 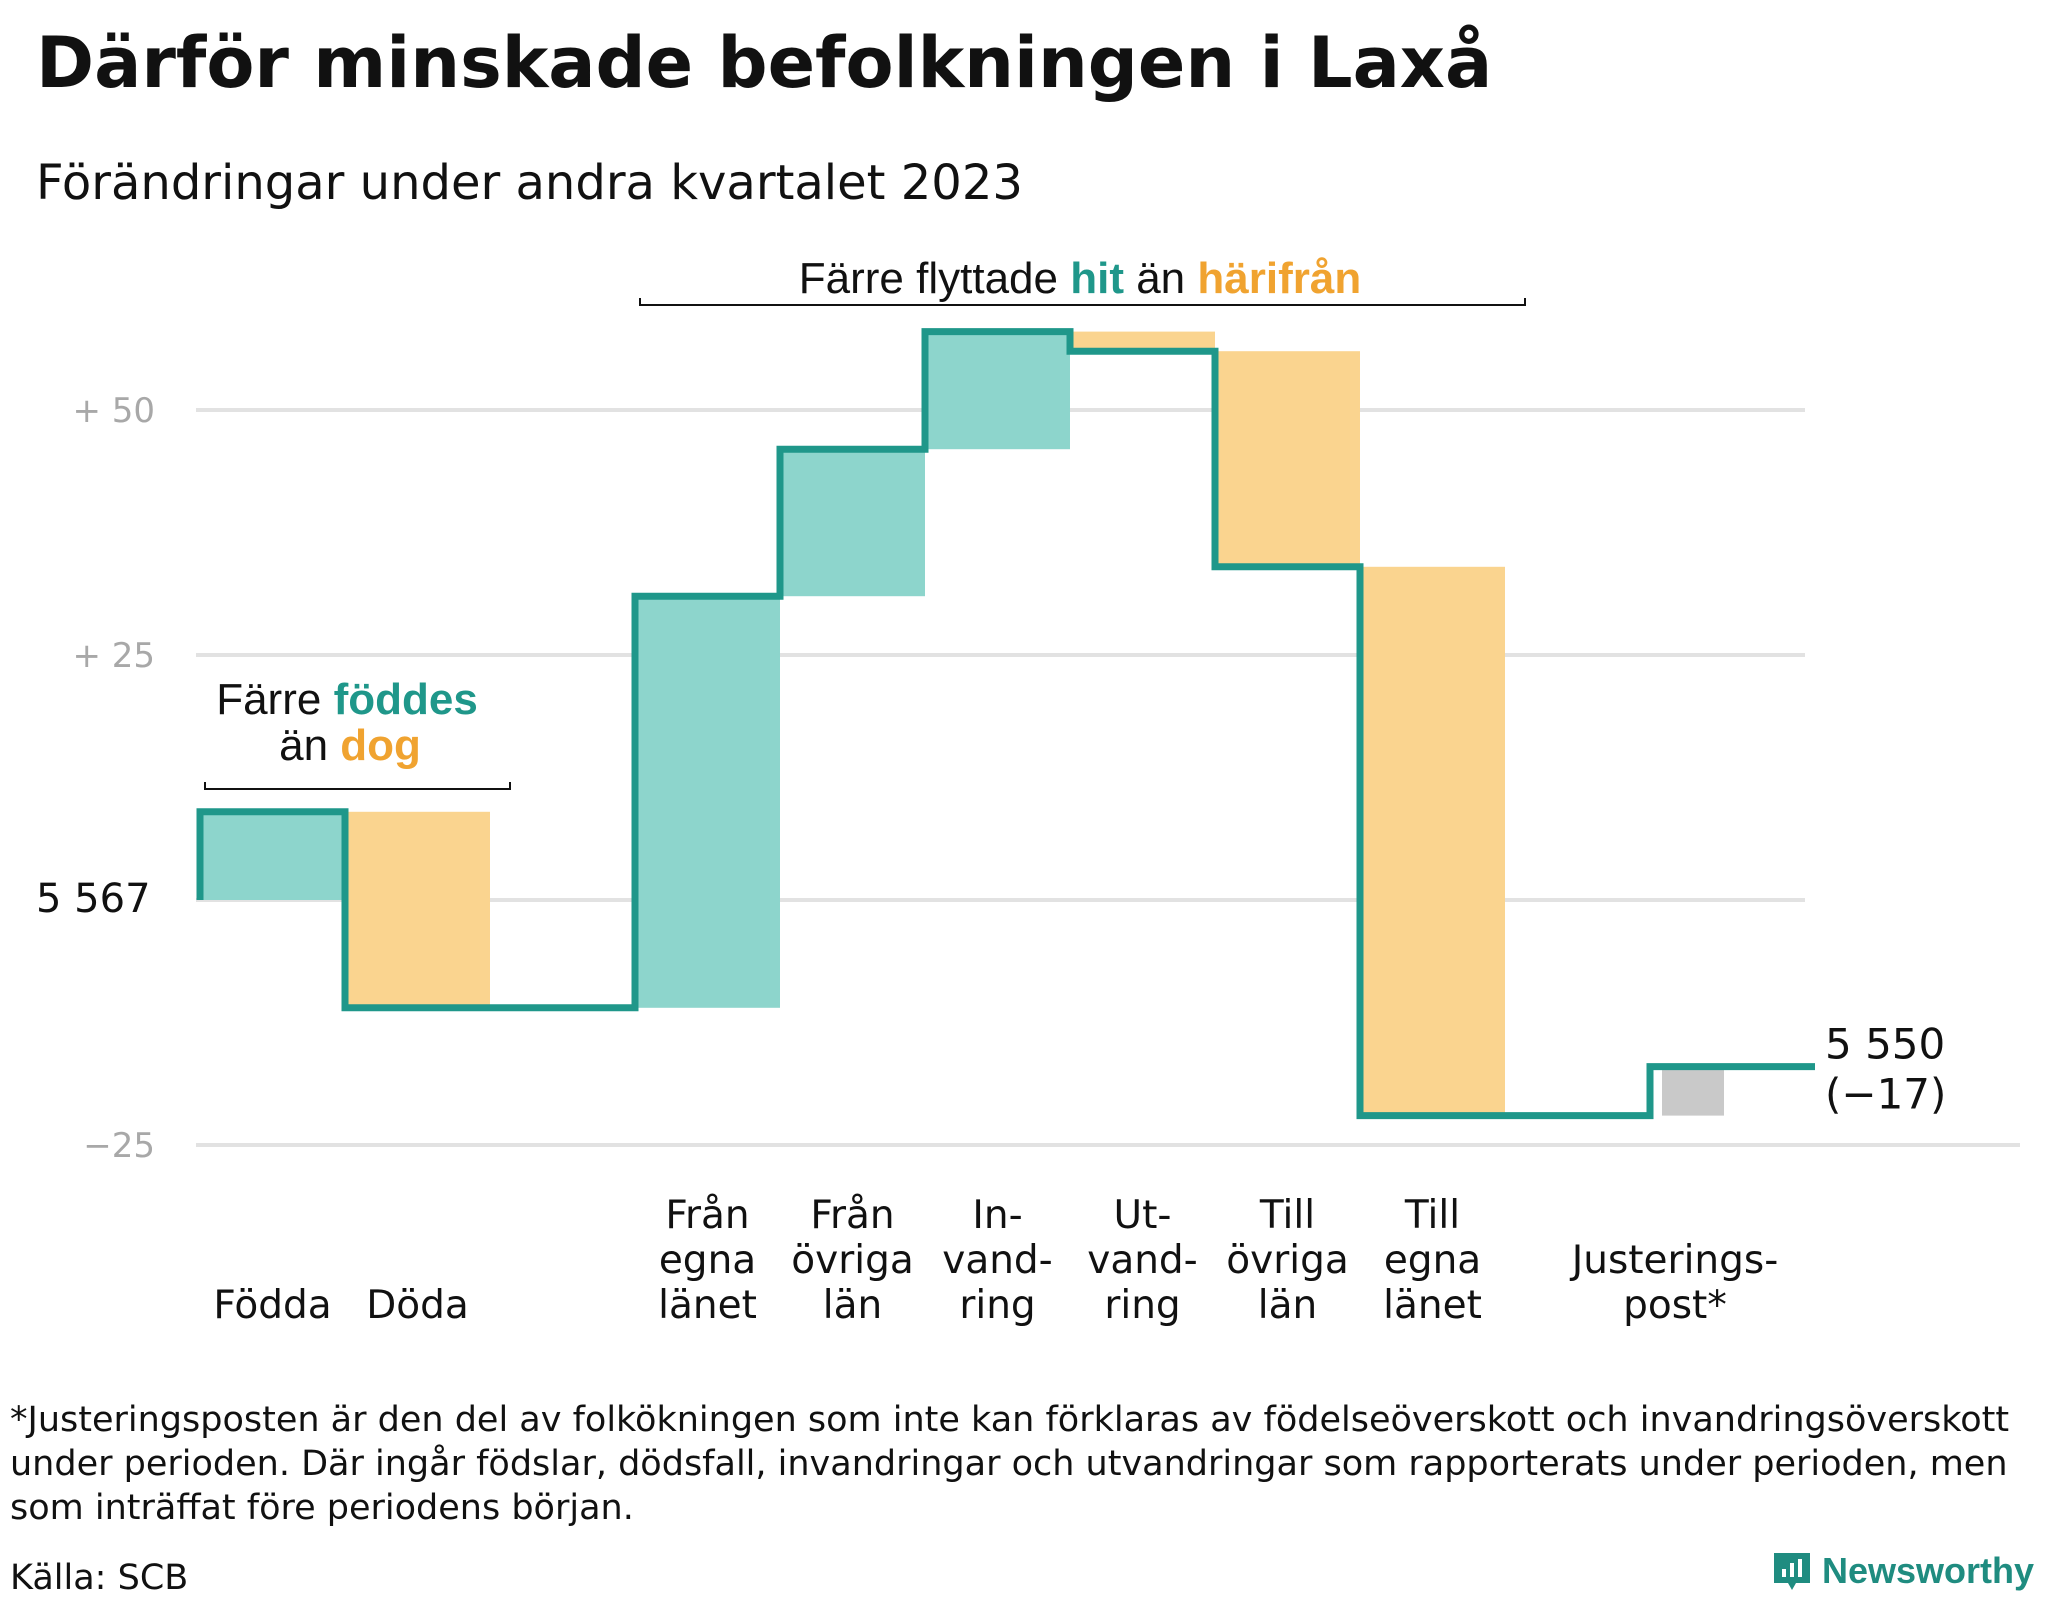 I want to click on y-tick-label: −25, so click(x=119, y=1146).